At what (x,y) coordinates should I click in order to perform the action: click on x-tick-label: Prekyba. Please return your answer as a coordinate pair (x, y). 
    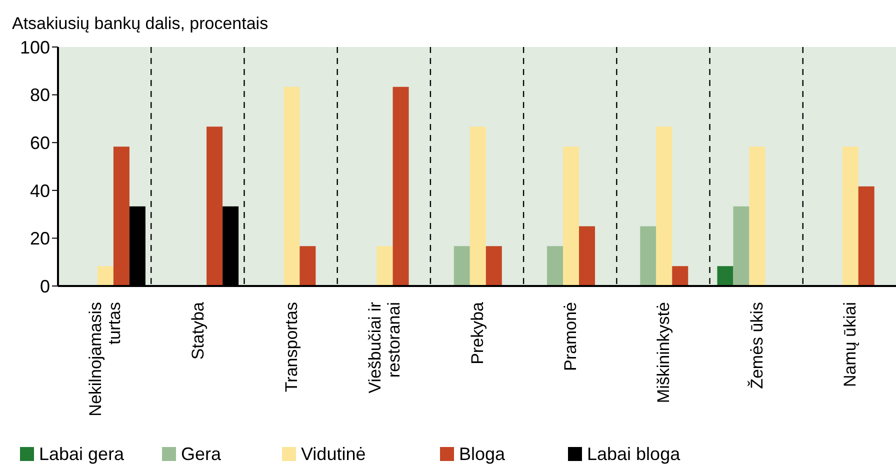
    Looking at the image, I should click on (477, 332).